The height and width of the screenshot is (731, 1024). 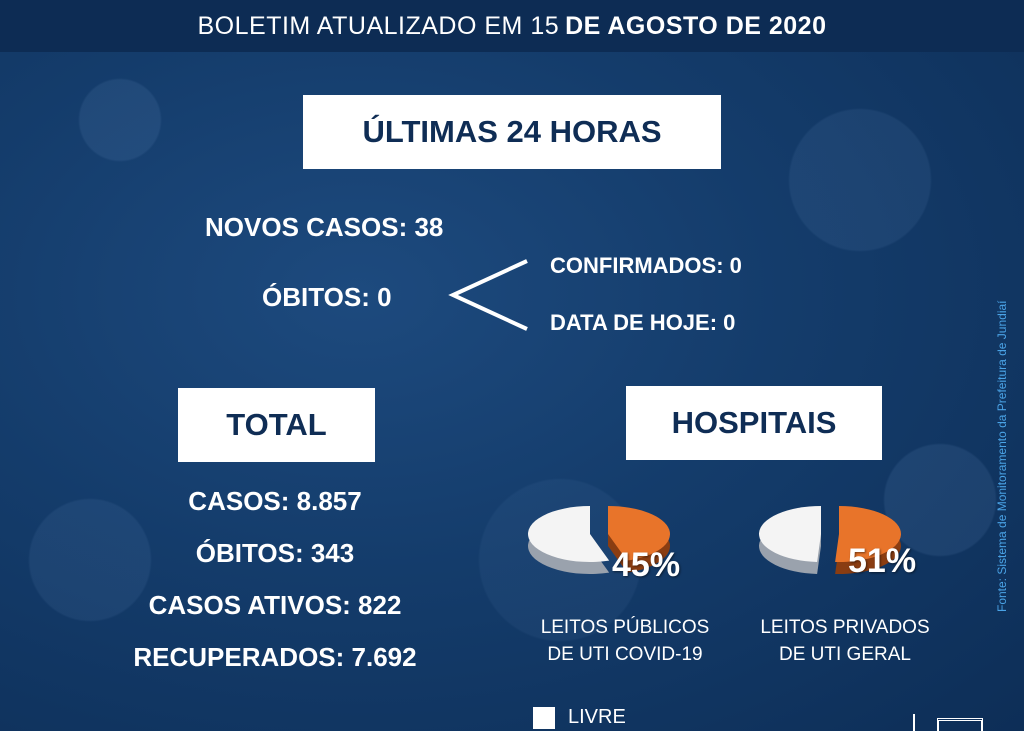 I want to click on data-de-hoje-text: DATA DE HOJE: 0, so click(x=643, y=322).